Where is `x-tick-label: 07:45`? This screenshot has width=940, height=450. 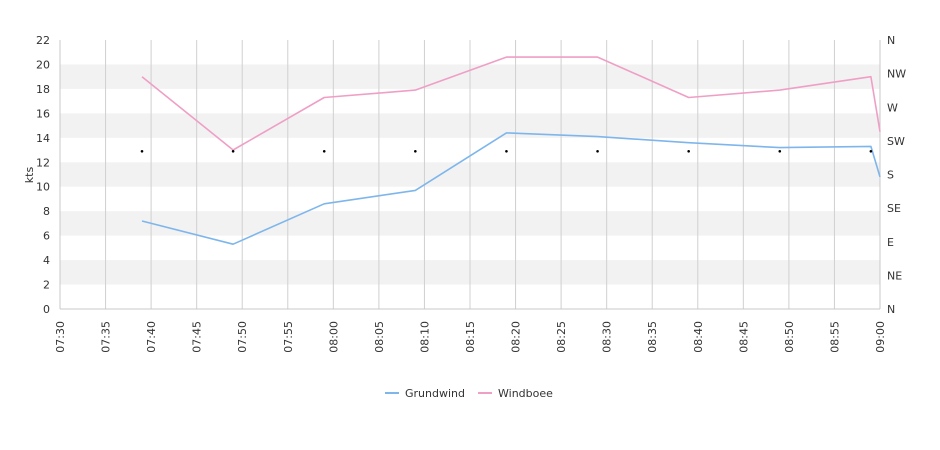
x-tick-label: 07:45 is located at coordinates (197, 337).